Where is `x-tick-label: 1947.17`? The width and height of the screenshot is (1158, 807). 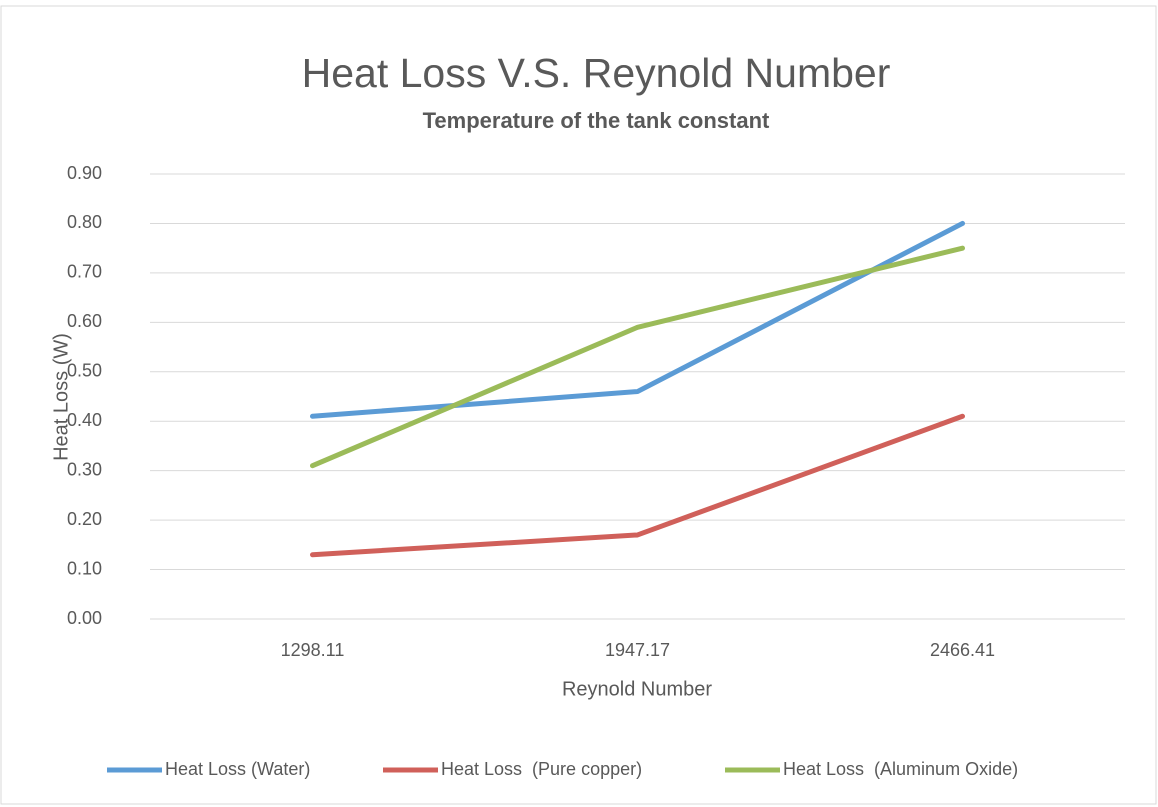
x-tick-label: 1947.17 is located at coordinates (637, 650).